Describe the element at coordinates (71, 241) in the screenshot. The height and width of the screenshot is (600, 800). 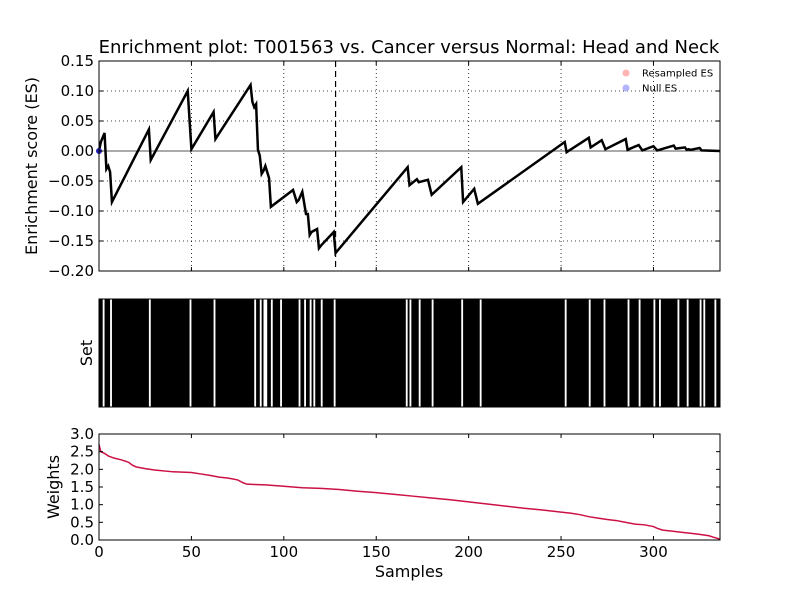
I see `es-y-tick-label: −0.15` at that location.